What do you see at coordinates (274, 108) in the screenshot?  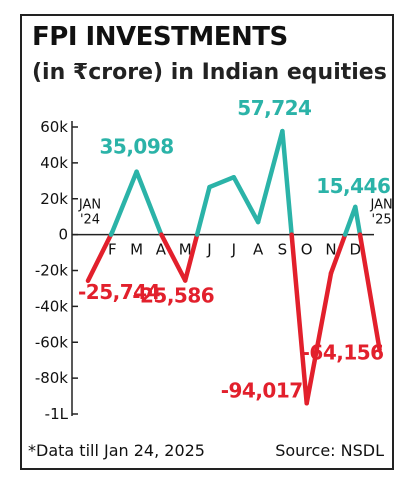 I see `data-label: 57,724` at bounding box center [274, 108].